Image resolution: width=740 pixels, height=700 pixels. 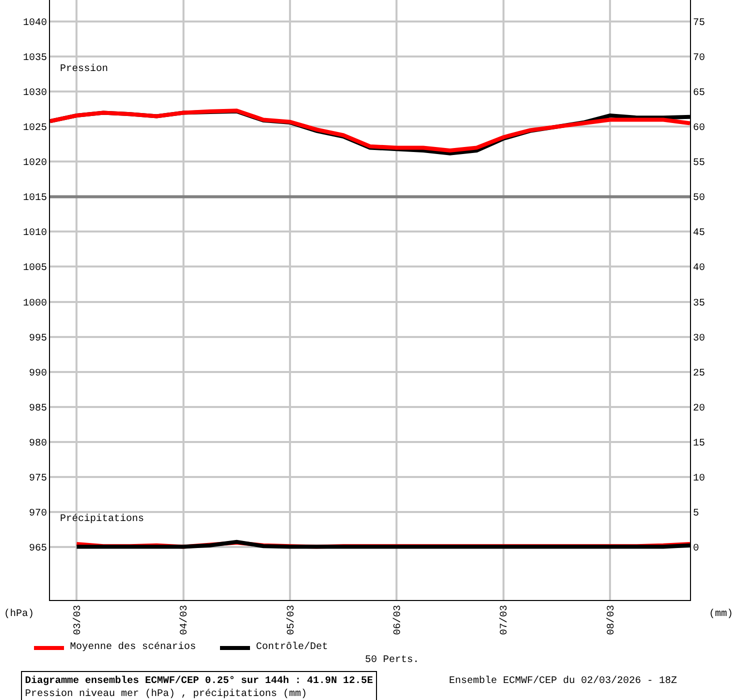 I want to click on y2-tick-label: 55, so click(x=699, y=164).